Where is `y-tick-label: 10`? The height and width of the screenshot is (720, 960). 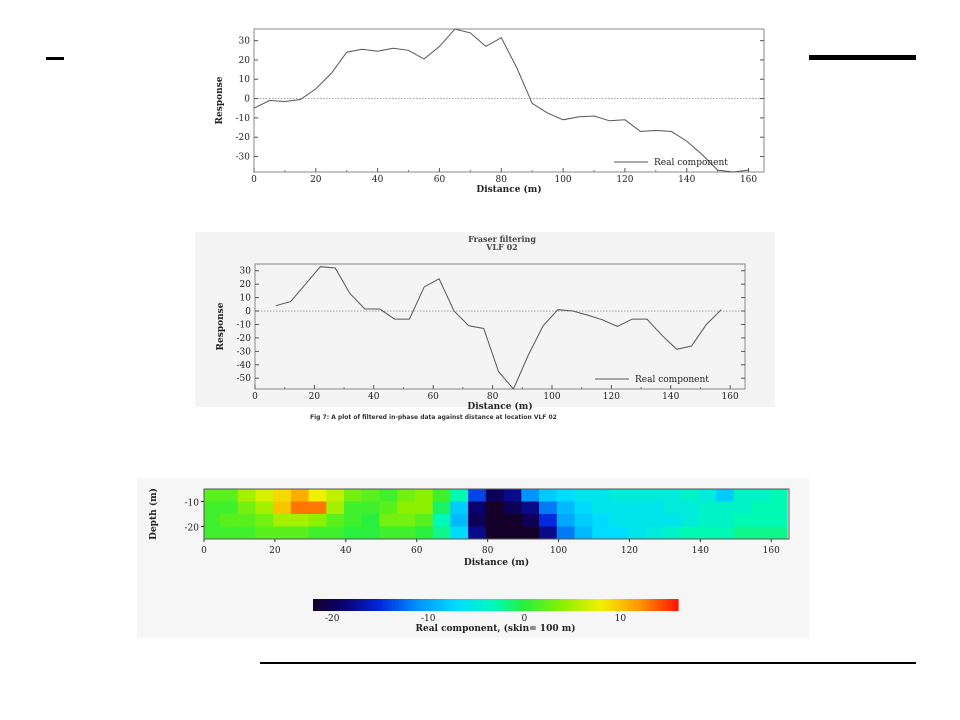 y-tick-label: 10 is located at coordinates (246, 299).